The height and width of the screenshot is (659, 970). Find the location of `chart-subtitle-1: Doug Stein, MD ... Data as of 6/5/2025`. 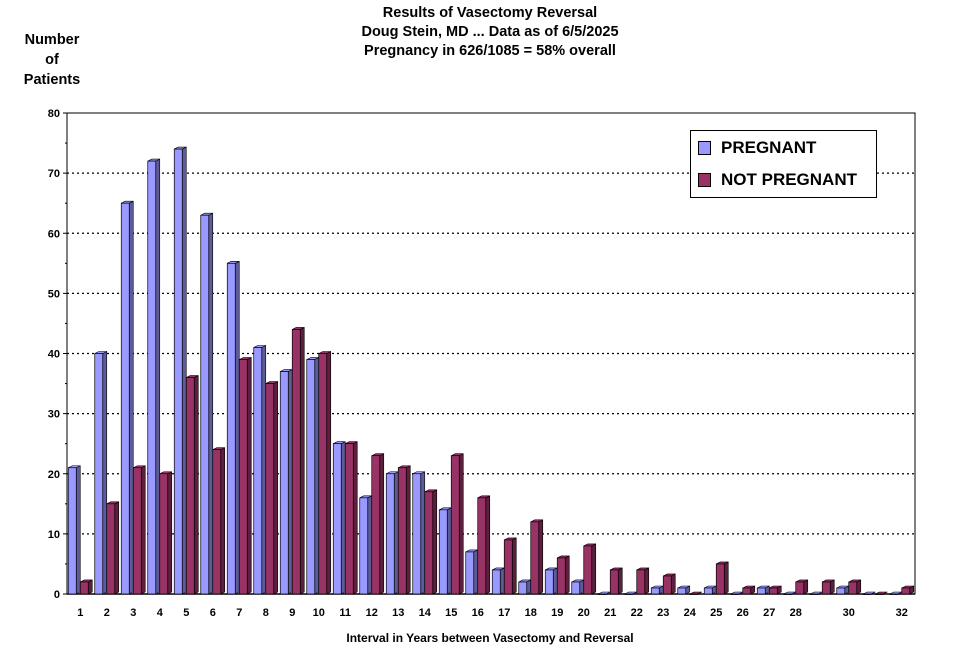

chart-subtitle-1: Doug Stein, MD ... Data as of 6/5/2025 is located at coordinates (490, 32).